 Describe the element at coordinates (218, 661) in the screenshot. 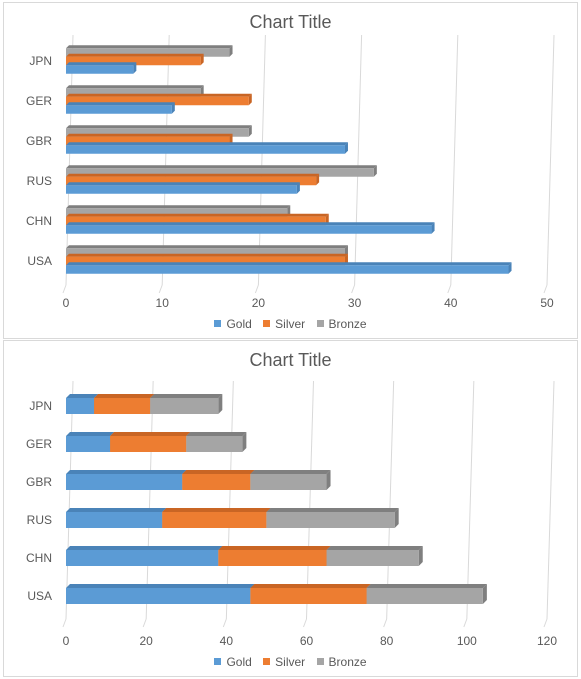

I see `legend-swatch-gold` at that location.